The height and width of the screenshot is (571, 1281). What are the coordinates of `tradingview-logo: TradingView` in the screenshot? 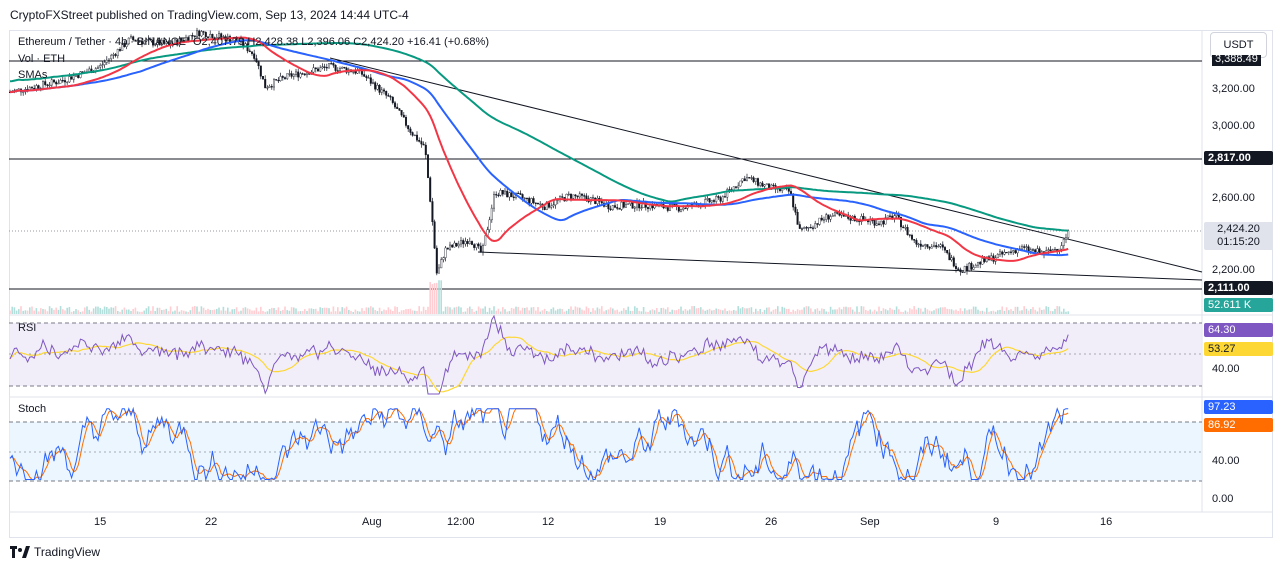 It's located at (55, 552).